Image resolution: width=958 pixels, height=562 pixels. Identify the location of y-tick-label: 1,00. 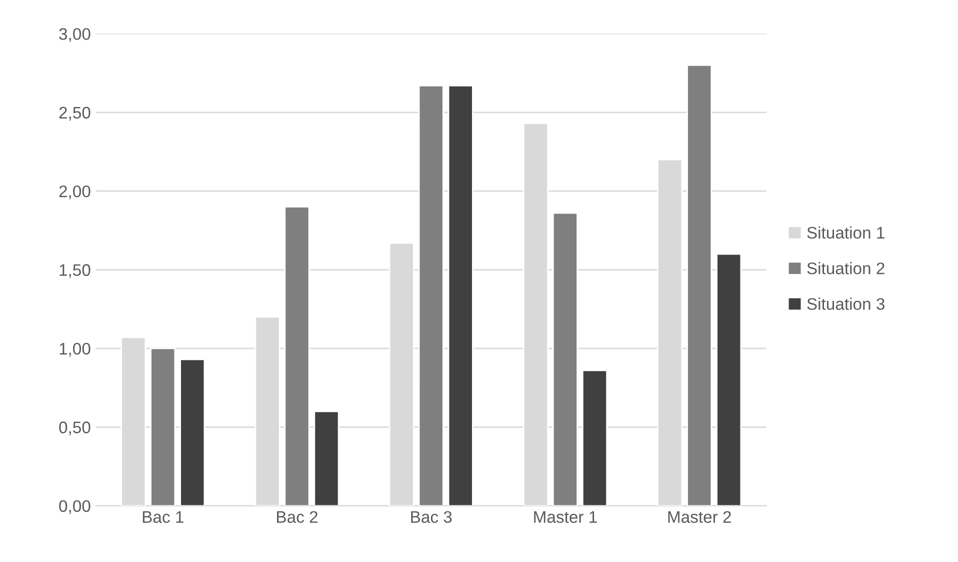
(75, 349).